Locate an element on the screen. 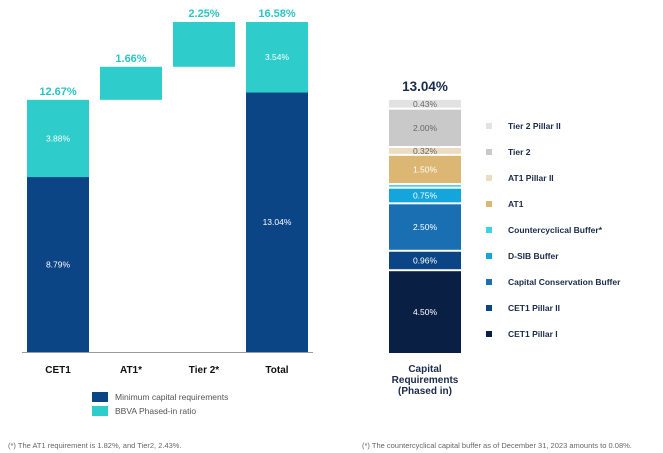  stack-segment-at1 is located at coordinates (425, 169).